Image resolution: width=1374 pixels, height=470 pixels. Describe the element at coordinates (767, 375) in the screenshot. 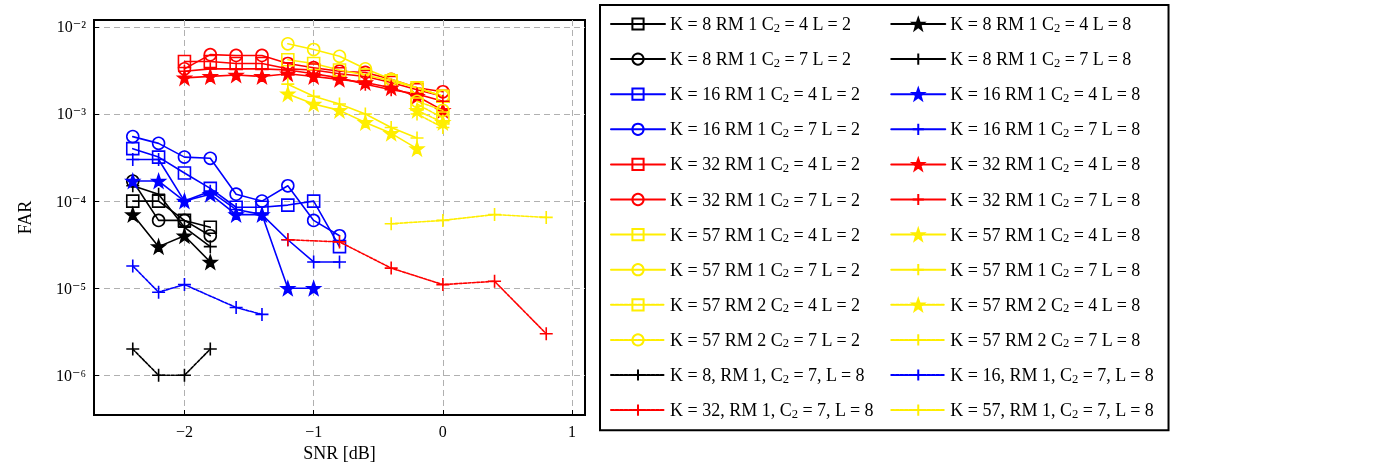

I see `legend-label: K = 8, RM 1, C2 = 7, L = 8` at that location.